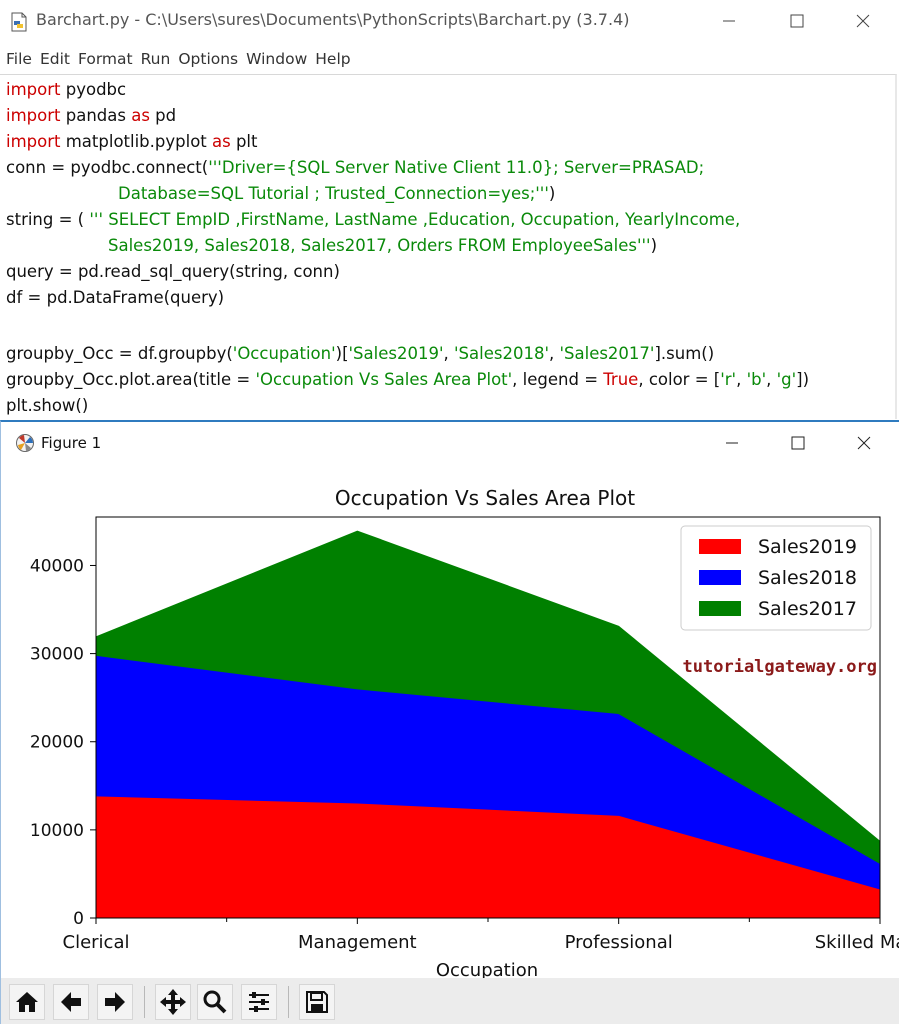 This screenshot has width=899, height=1024. What do you see at coordinates (679, 379) in the screenshot?
I see `code-text: , color = [` at bounding box center [679, 379].